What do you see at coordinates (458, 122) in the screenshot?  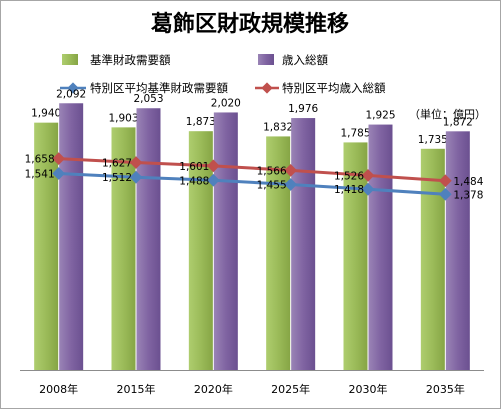 I see `data-label-revenue-5: 1,872` at bounding box center [458, 122].